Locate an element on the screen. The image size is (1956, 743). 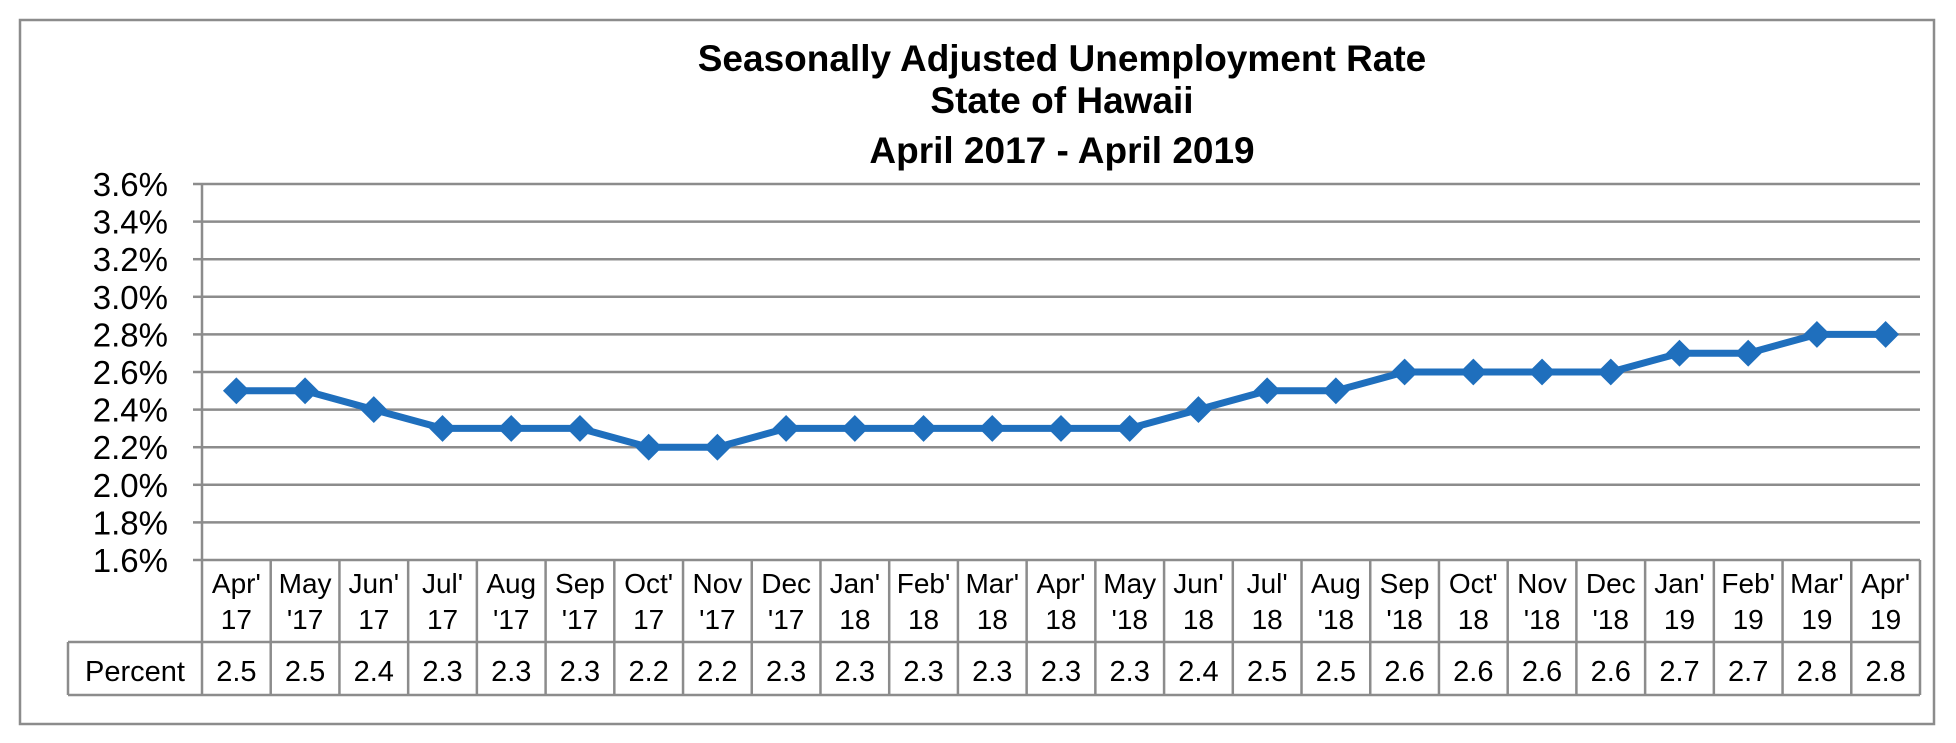
y-tick-label: 3.4% is located at coordinates (130, 222).